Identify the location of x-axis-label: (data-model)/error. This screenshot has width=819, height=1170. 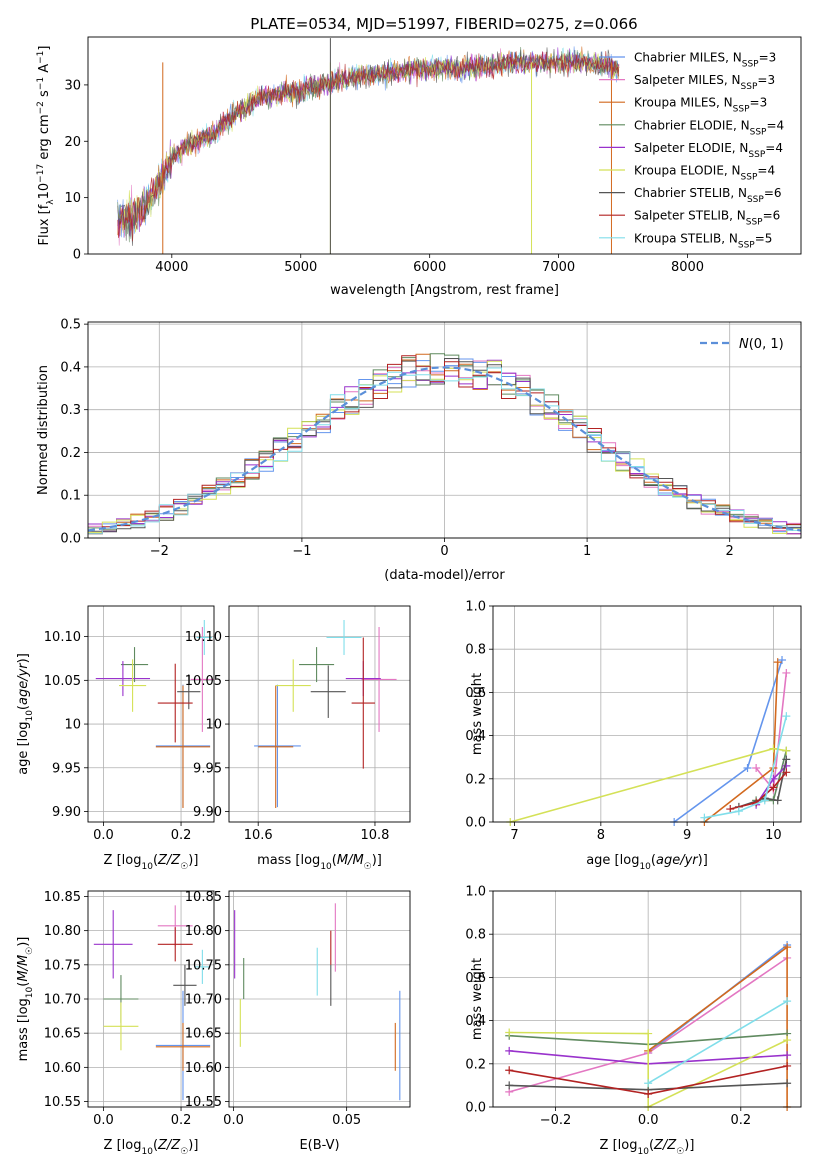
(444, 575).